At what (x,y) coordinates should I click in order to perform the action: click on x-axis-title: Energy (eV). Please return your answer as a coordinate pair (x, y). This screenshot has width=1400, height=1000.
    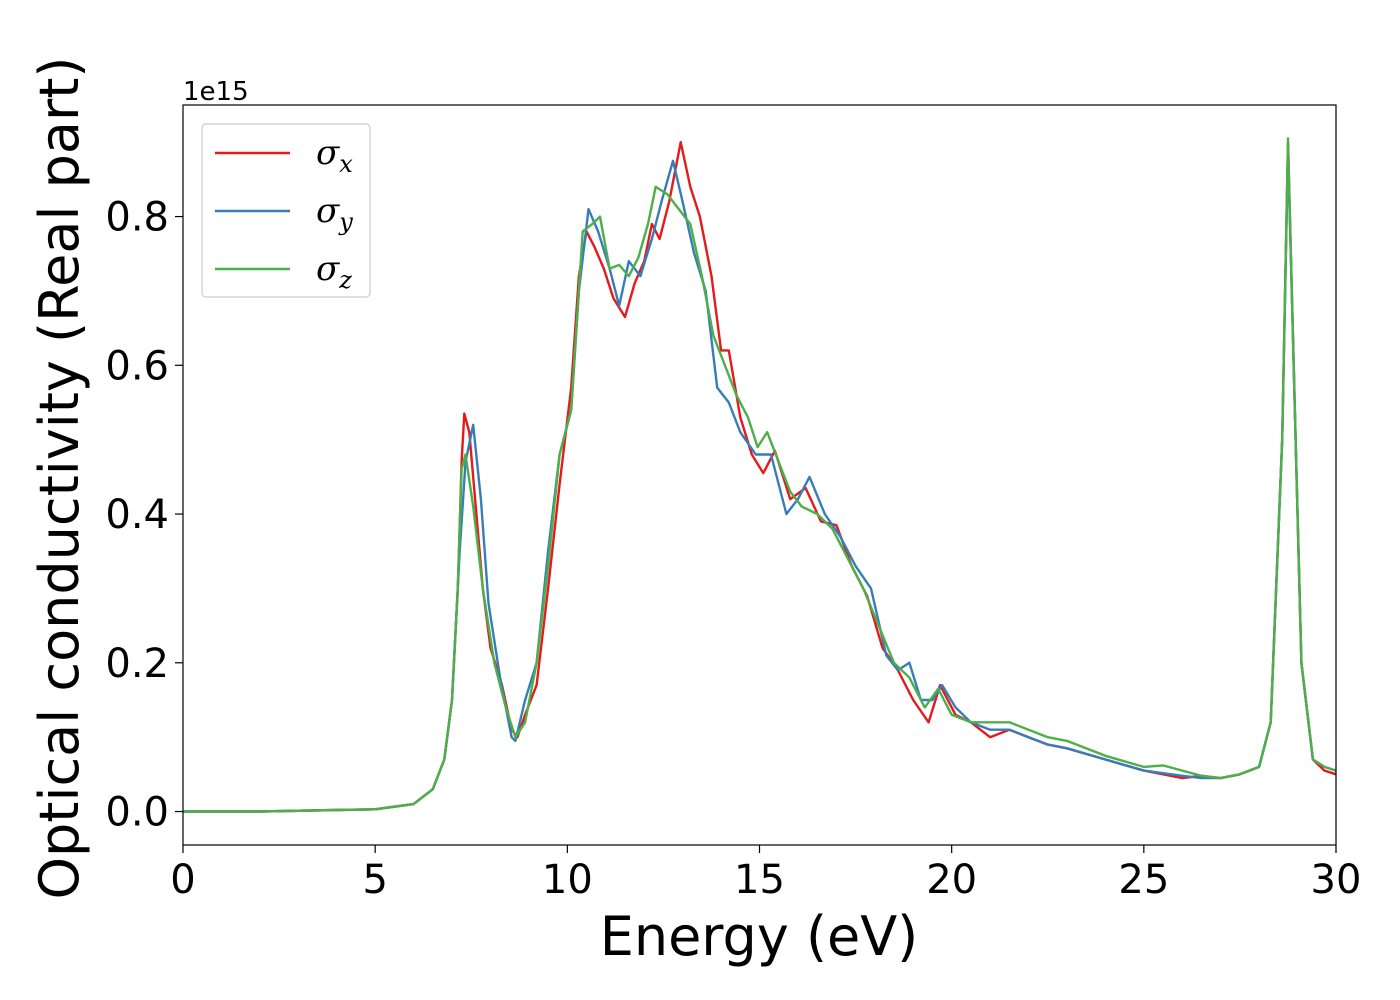
    Looking at the image, I should click on (759, 936).